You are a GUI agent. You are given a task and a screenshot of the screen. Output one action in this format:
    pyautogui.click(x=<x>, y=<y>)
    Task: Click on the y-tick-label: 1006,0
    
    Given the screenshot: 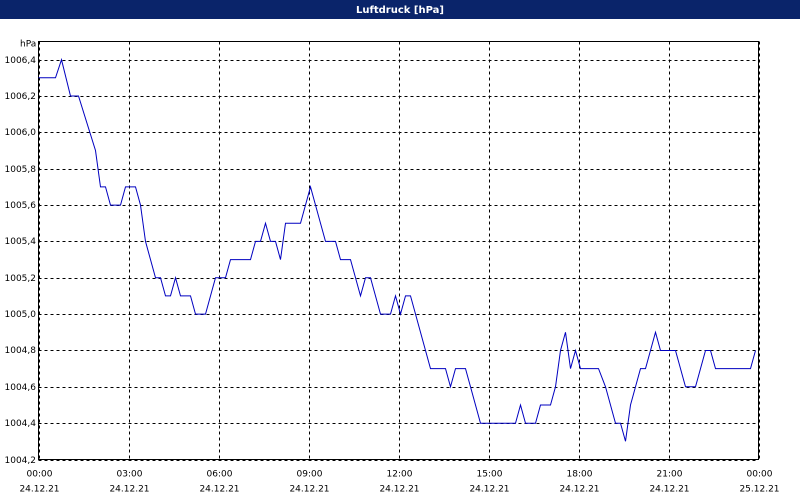 What is the action you would take?
    pyautogui.click(x=21, y=133)
    